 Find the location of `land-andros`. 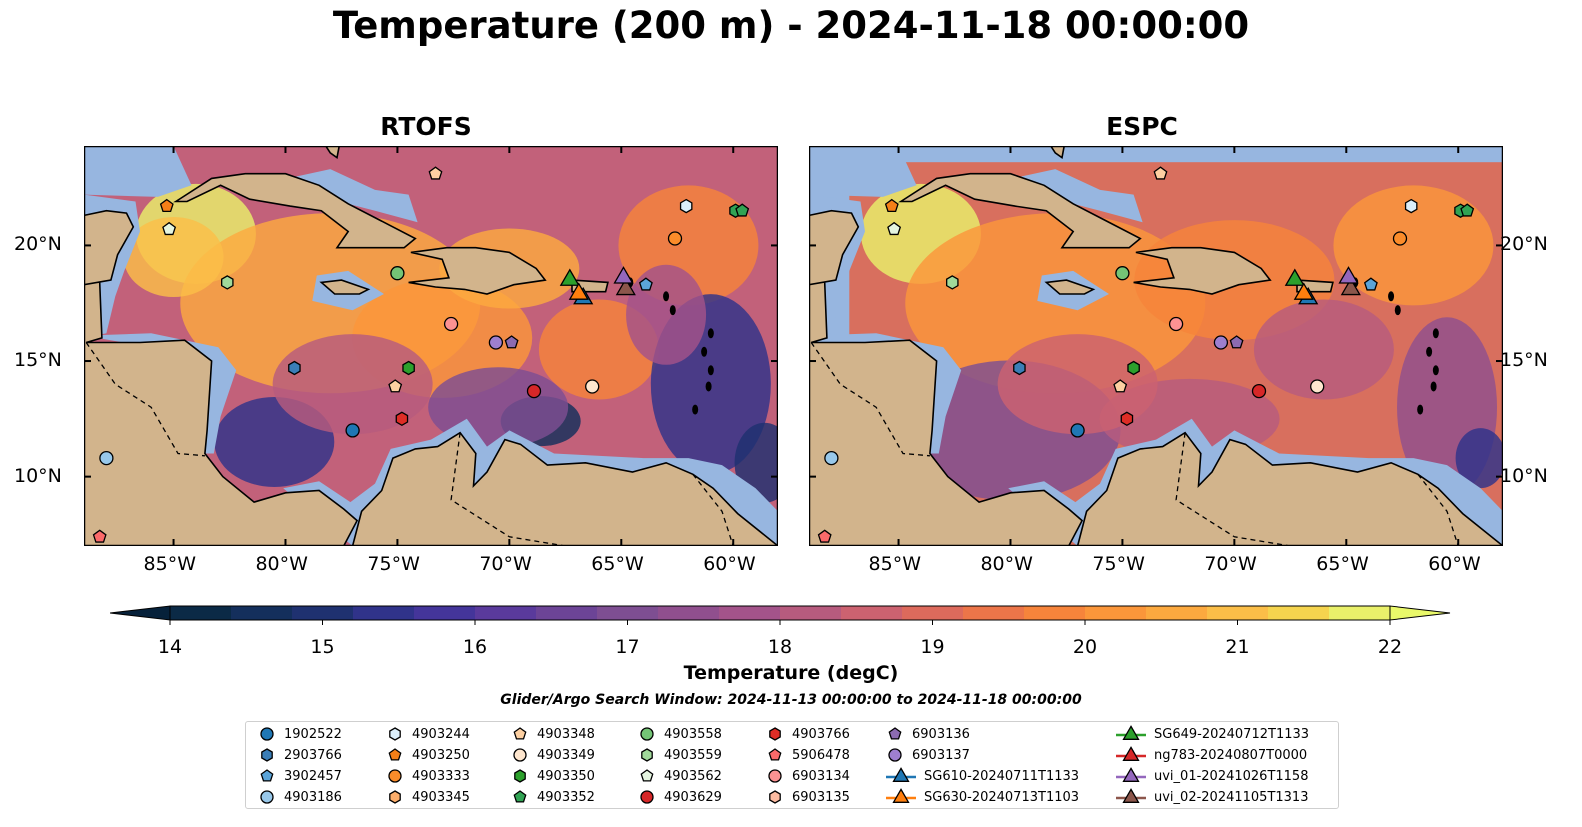

land-andros is located at coordinates (1057, 152).